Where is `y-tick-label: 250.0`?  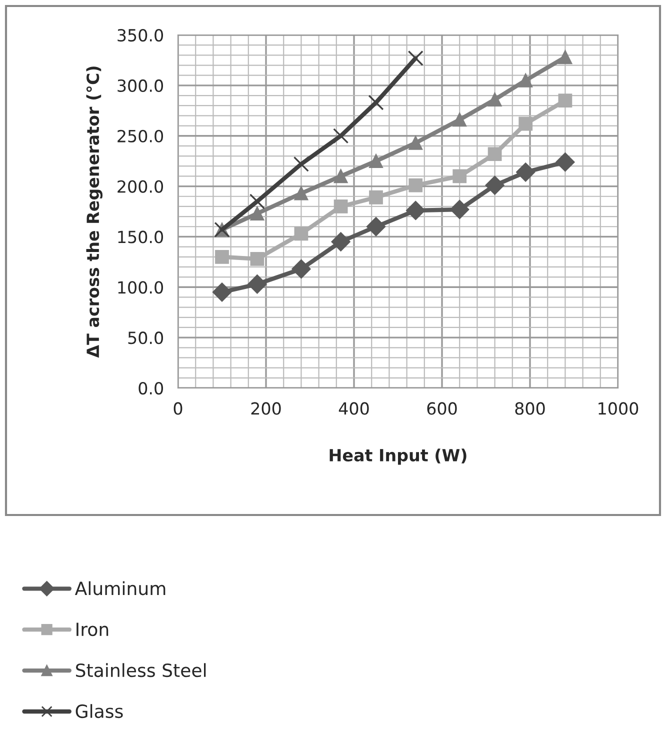
y-tick-label: 250.0 is located at coordinates (141, 136).